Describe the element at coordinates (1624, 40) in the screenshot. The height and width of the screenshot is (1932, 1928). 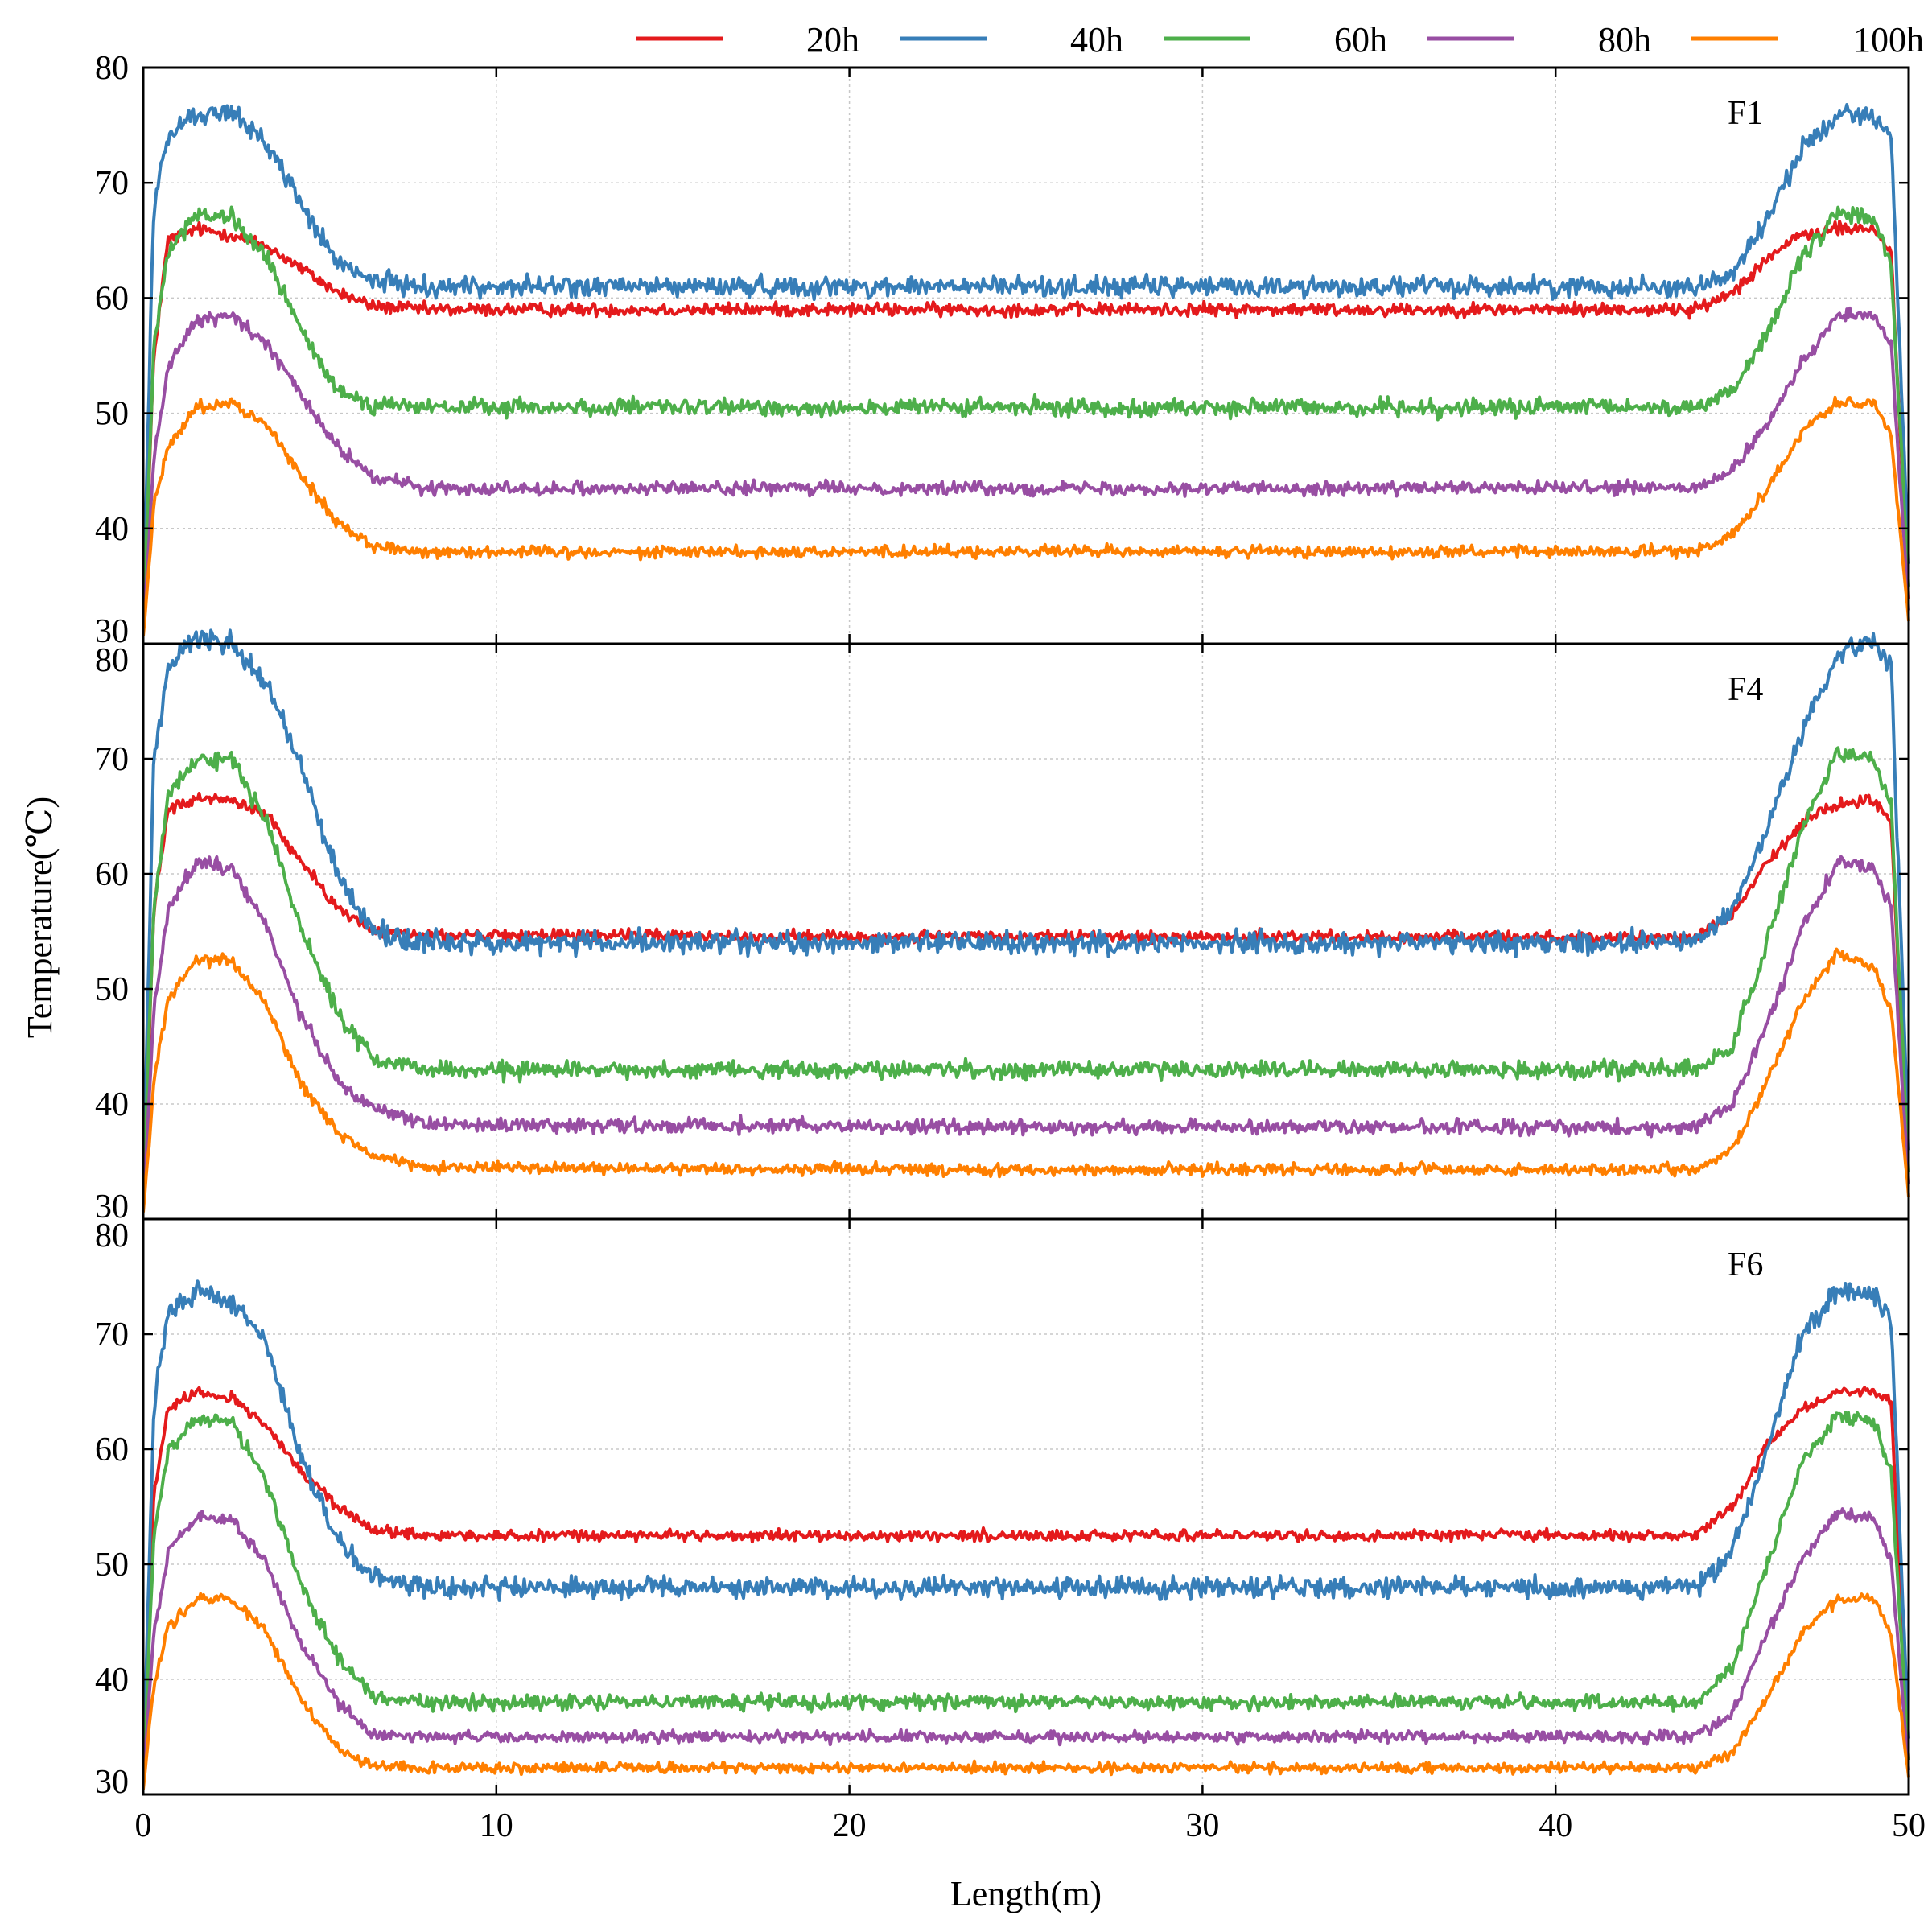
I see `legend-label-80h: 80h` at that location.